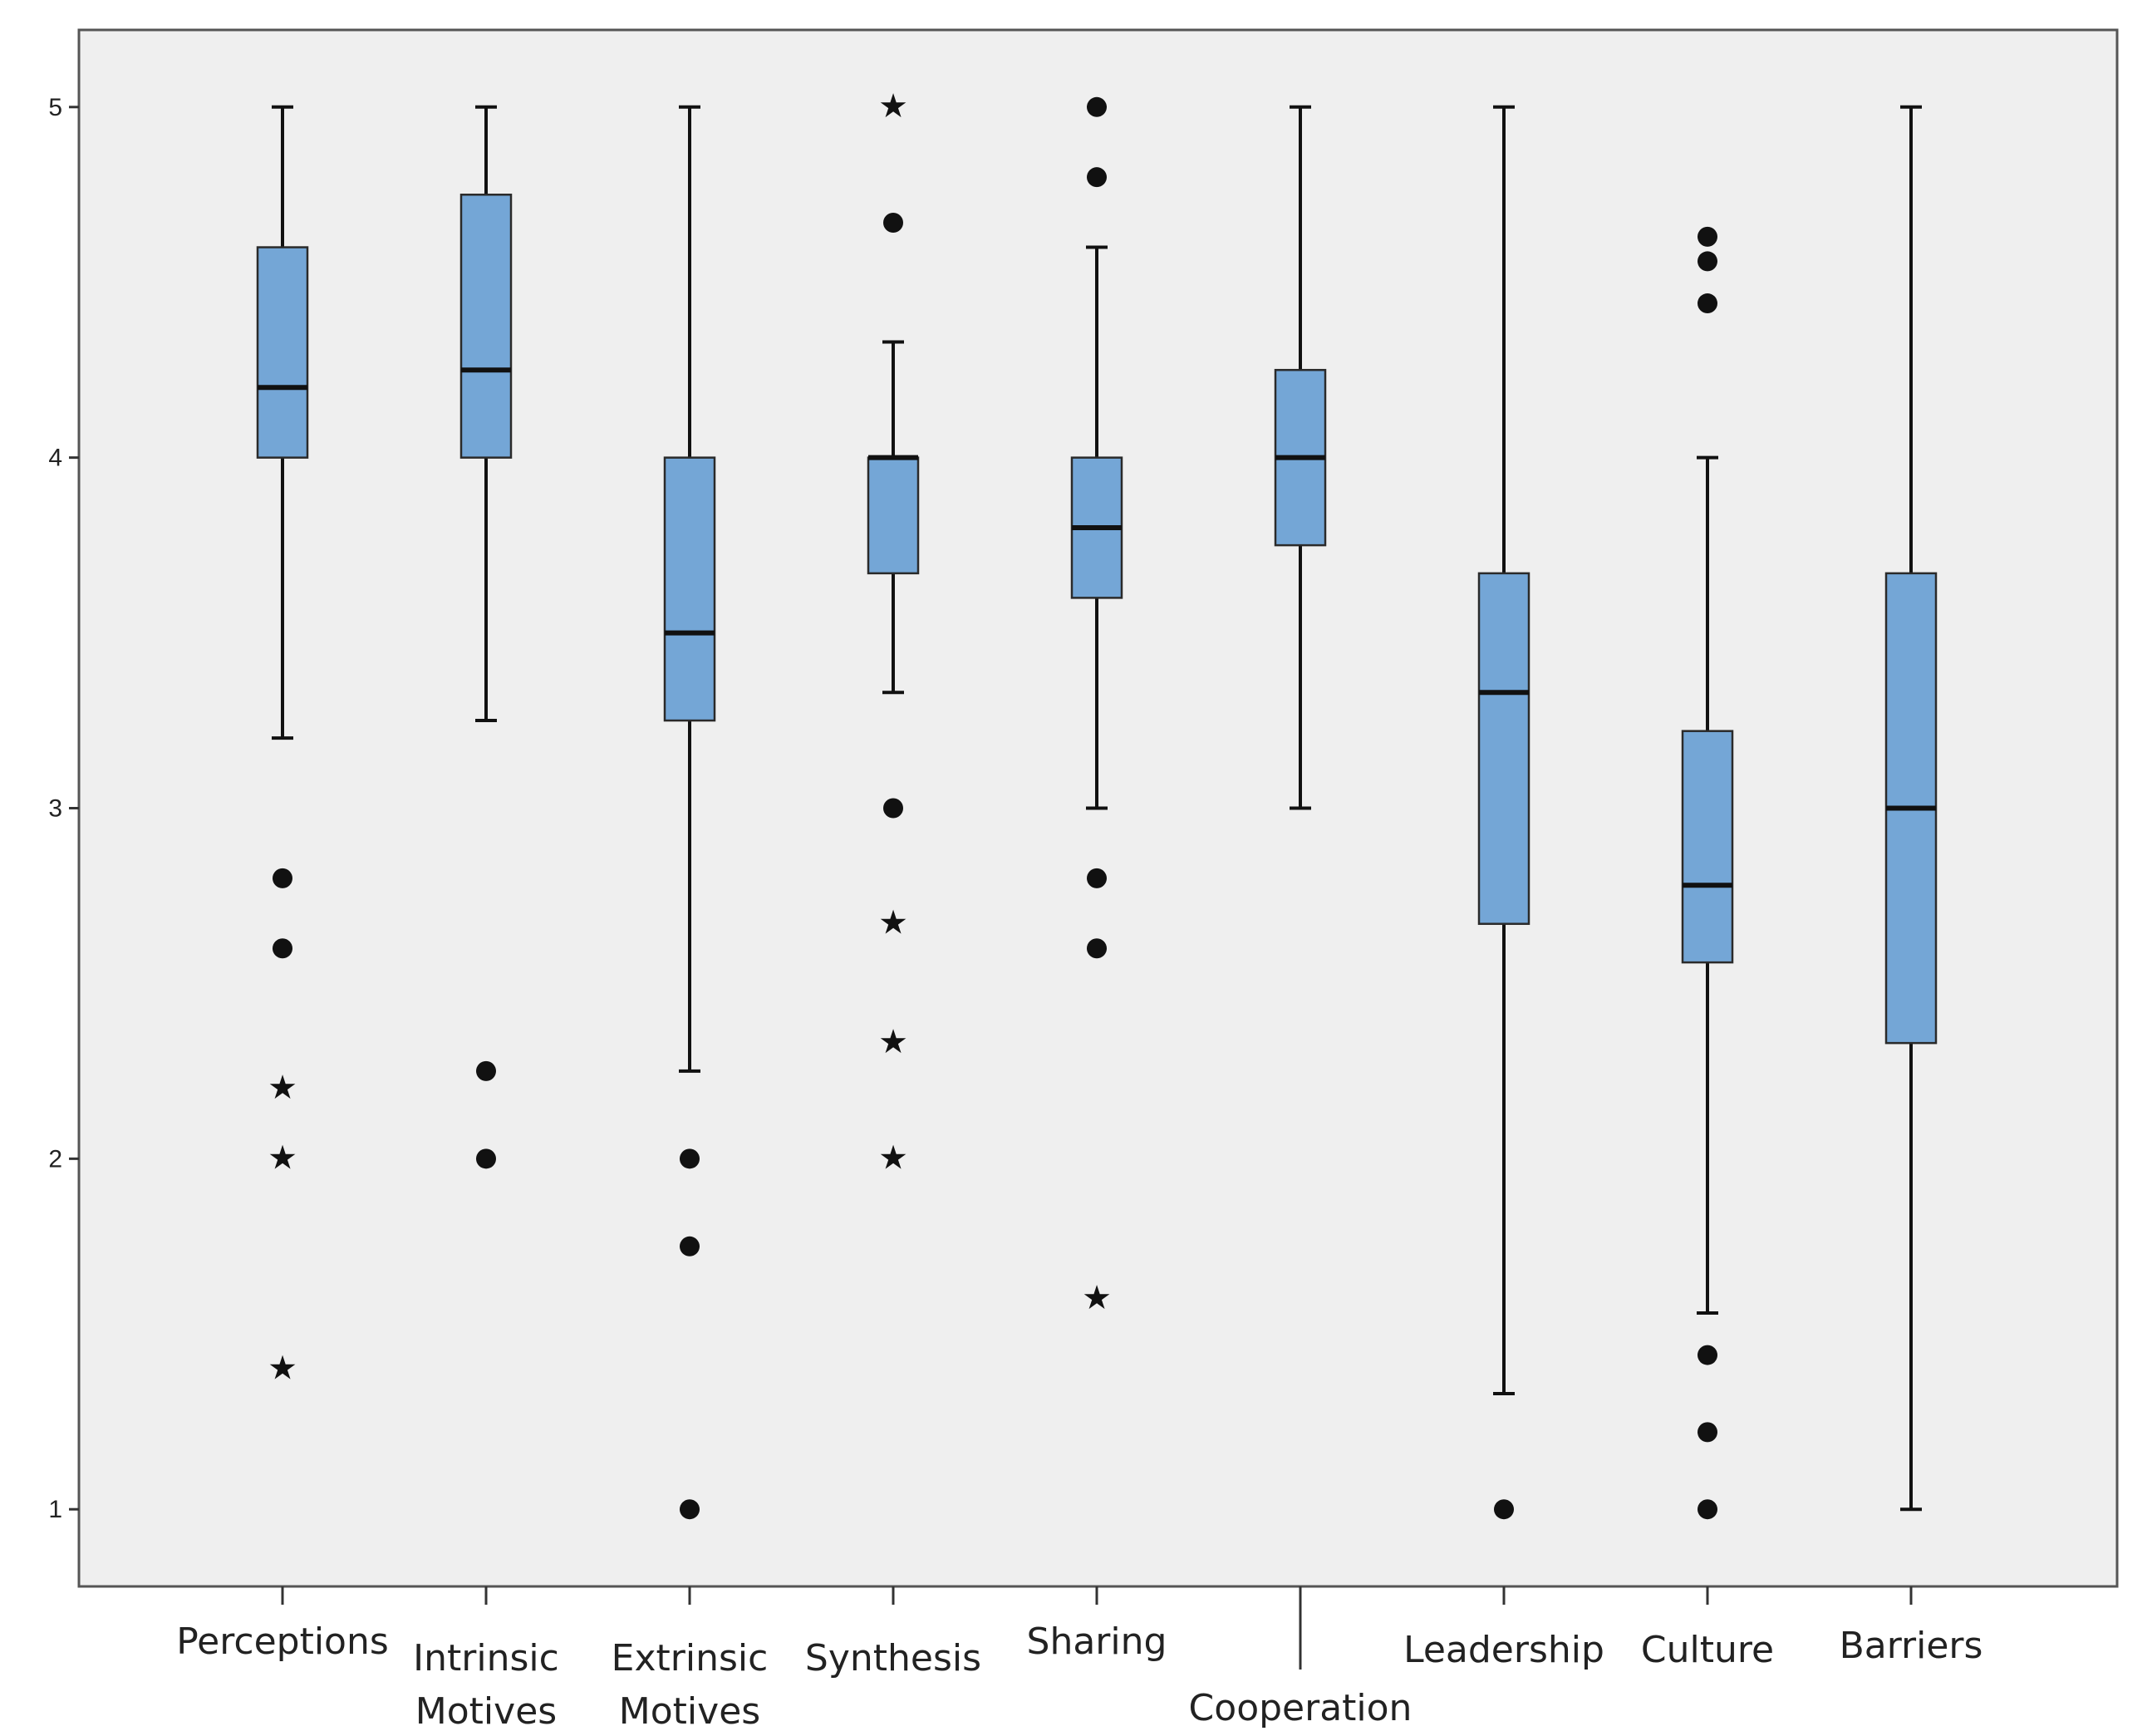 Image resolution: width=2152 pixels, height=1736 pixels. What do you see at coordinates (486, 637) in the screenshot?
I see `box-group-intrinsic-motives` at bounding box center [486, 637].